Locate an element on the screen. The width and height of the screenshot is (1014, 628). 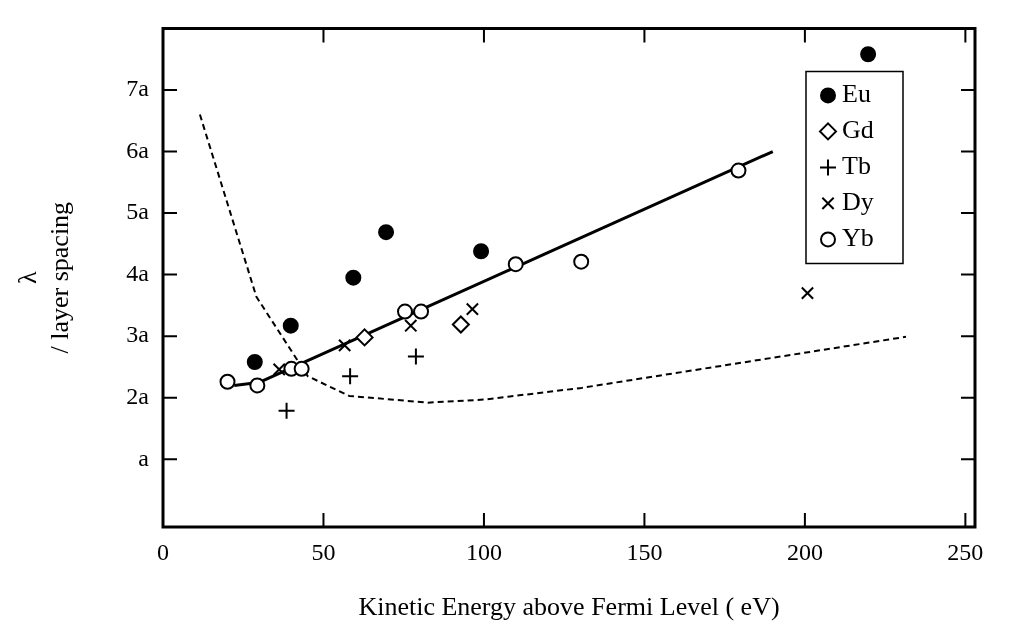
y-tick-label: a is located at coordinates (144, 457).